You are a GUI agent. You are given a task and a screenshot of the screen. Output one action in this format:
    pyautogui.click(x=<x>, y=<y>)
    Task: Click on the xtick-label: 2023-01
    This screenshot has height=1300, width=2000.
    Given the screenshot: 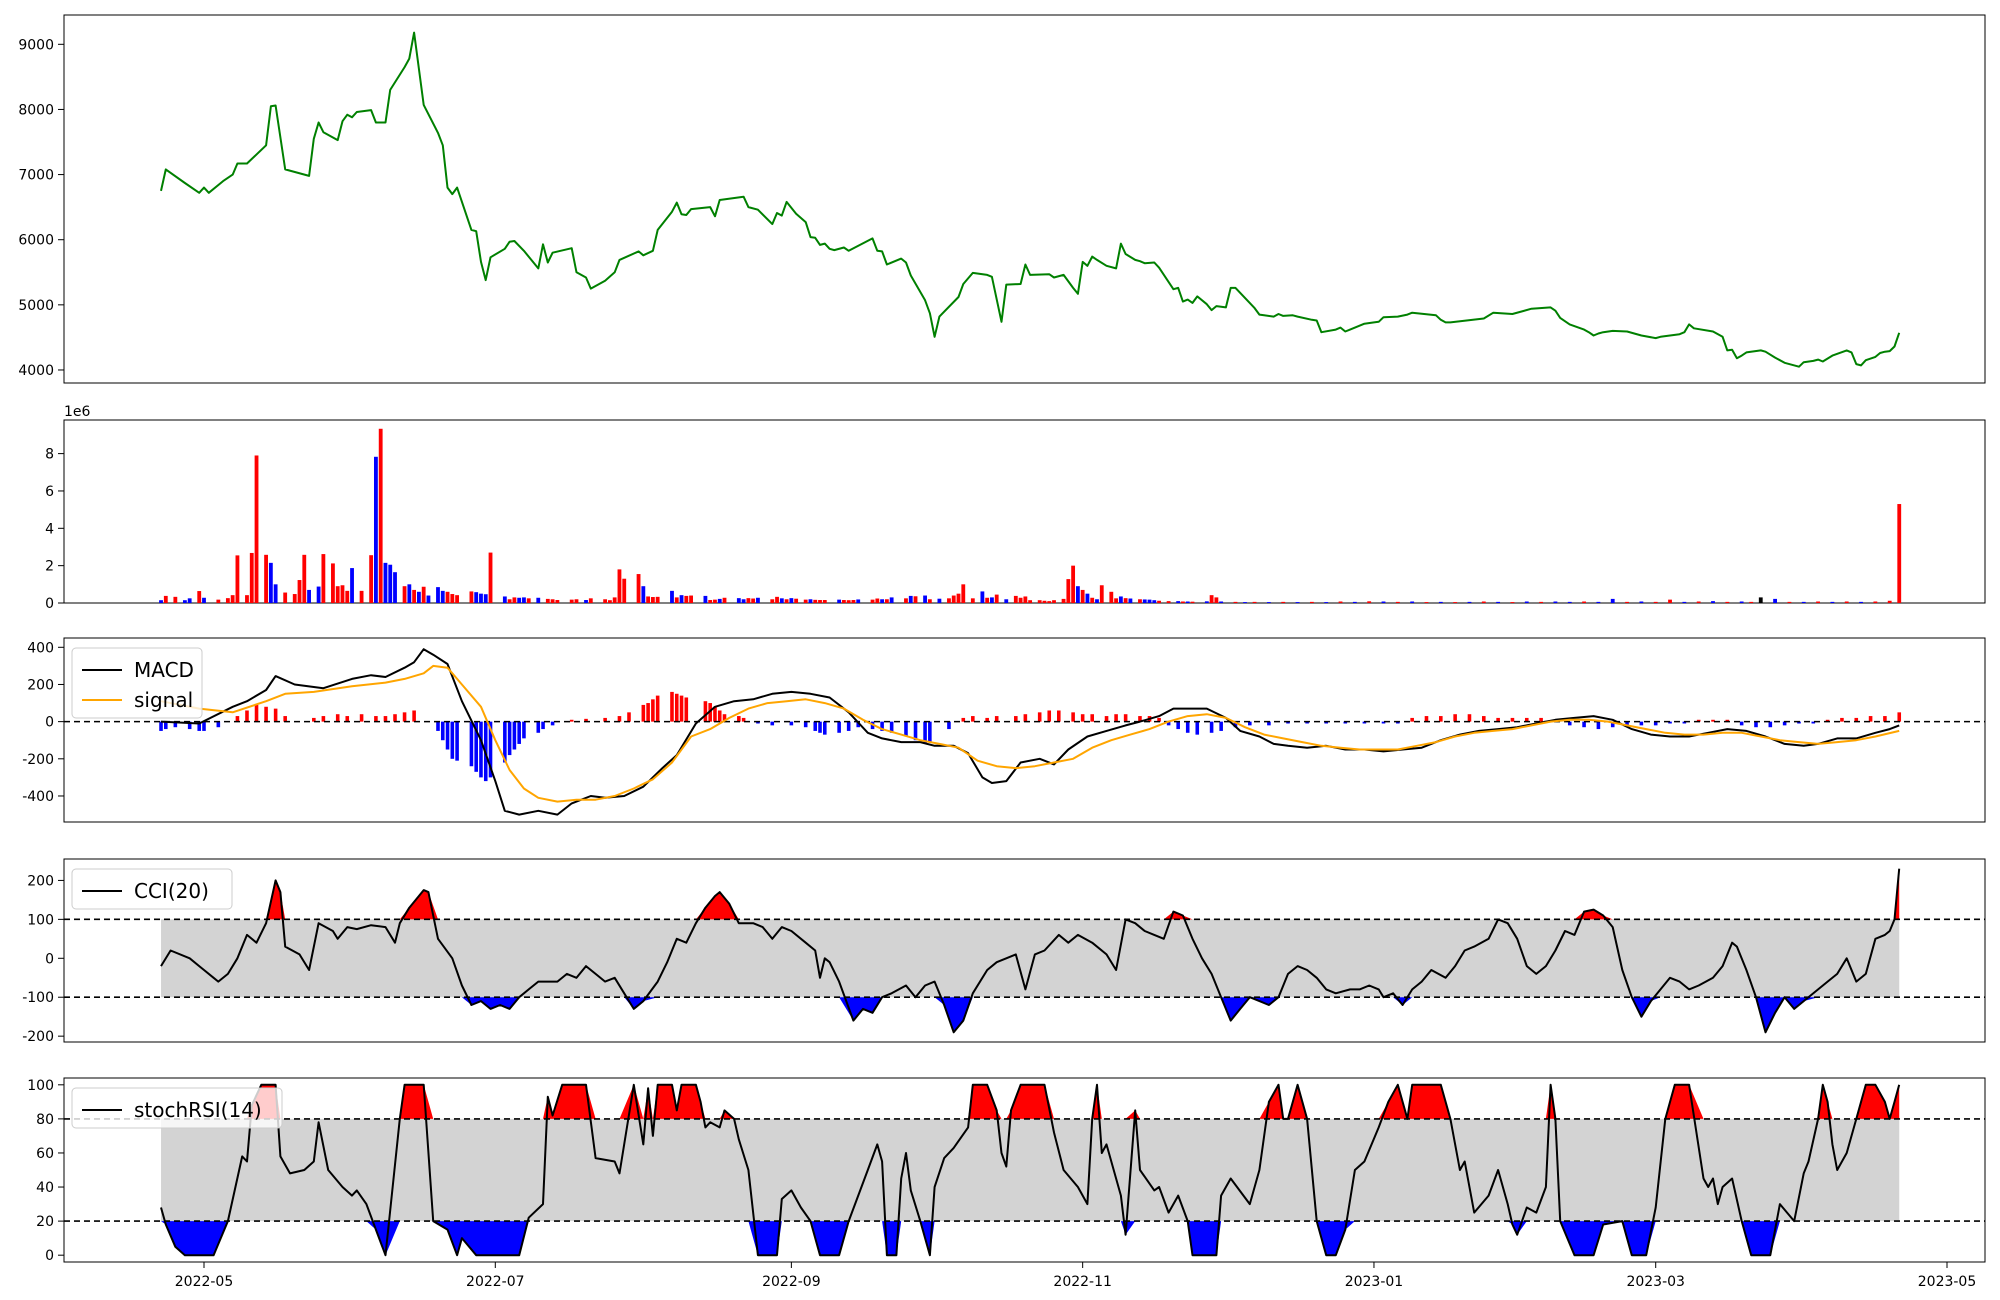 What is the action you would take?
    pyautogui.click(x=1374, y=1282)
    